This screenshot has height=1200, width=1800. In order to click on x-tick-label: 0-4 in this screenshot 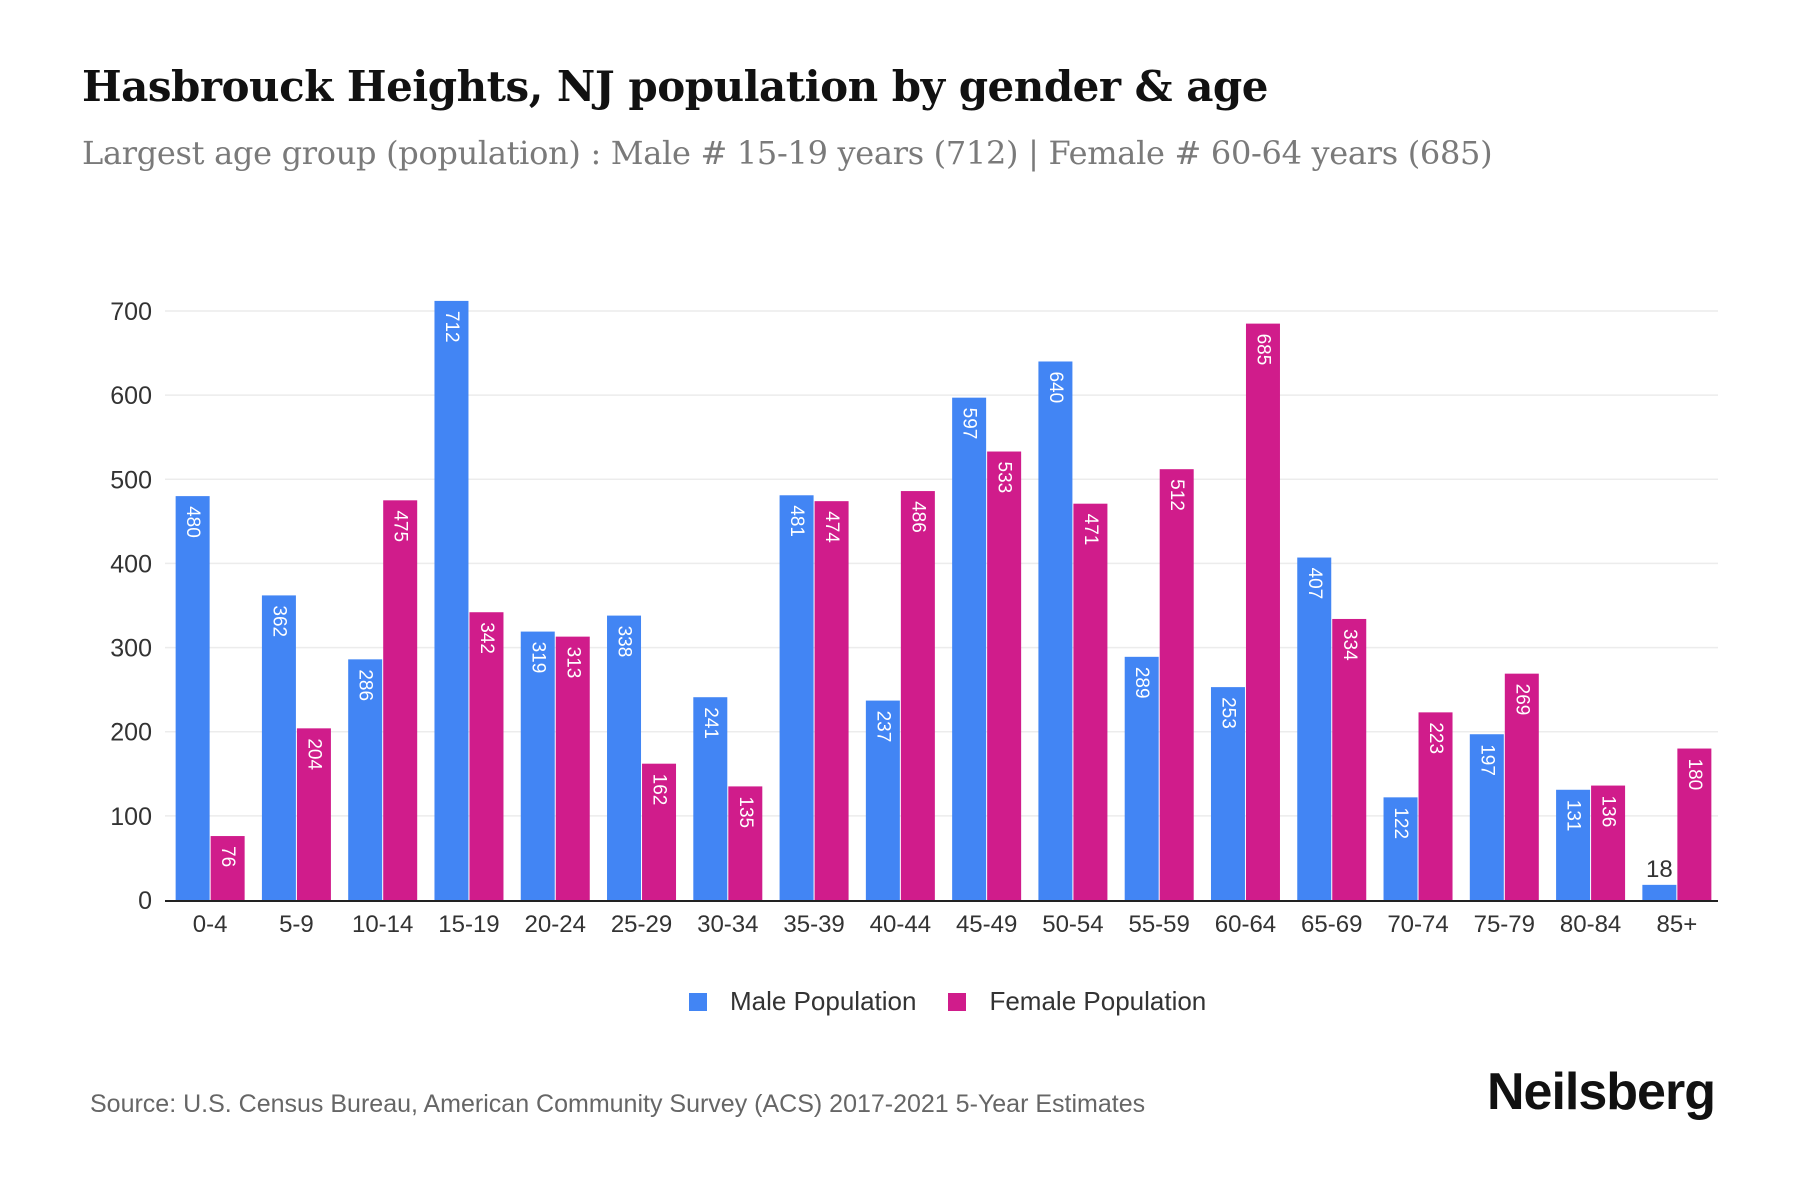, I will do `click(210, 924)`.